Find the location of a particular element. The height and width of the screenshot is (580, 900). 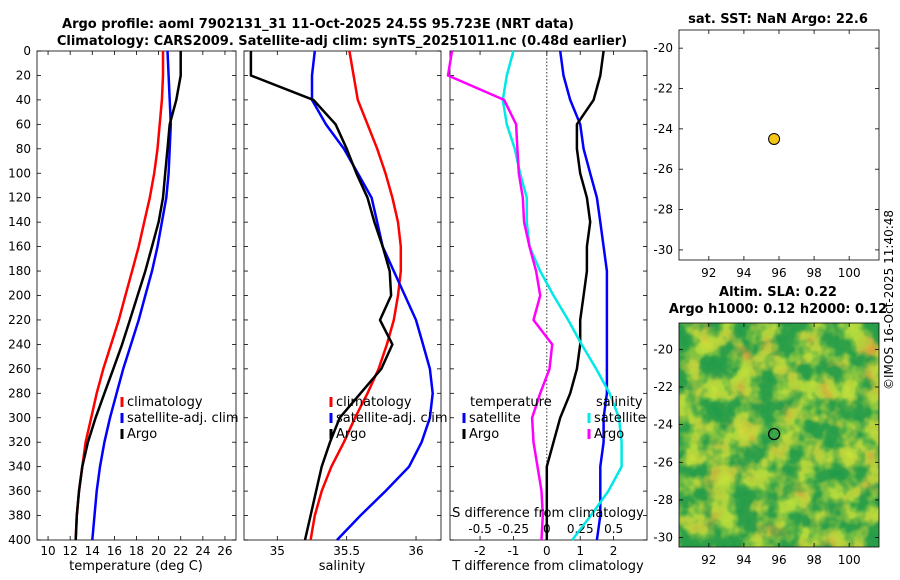

sla-map: 92 94 96 98 100 -20 -22 -24 -26 -28 -30 is located at coordinates (766, 445).